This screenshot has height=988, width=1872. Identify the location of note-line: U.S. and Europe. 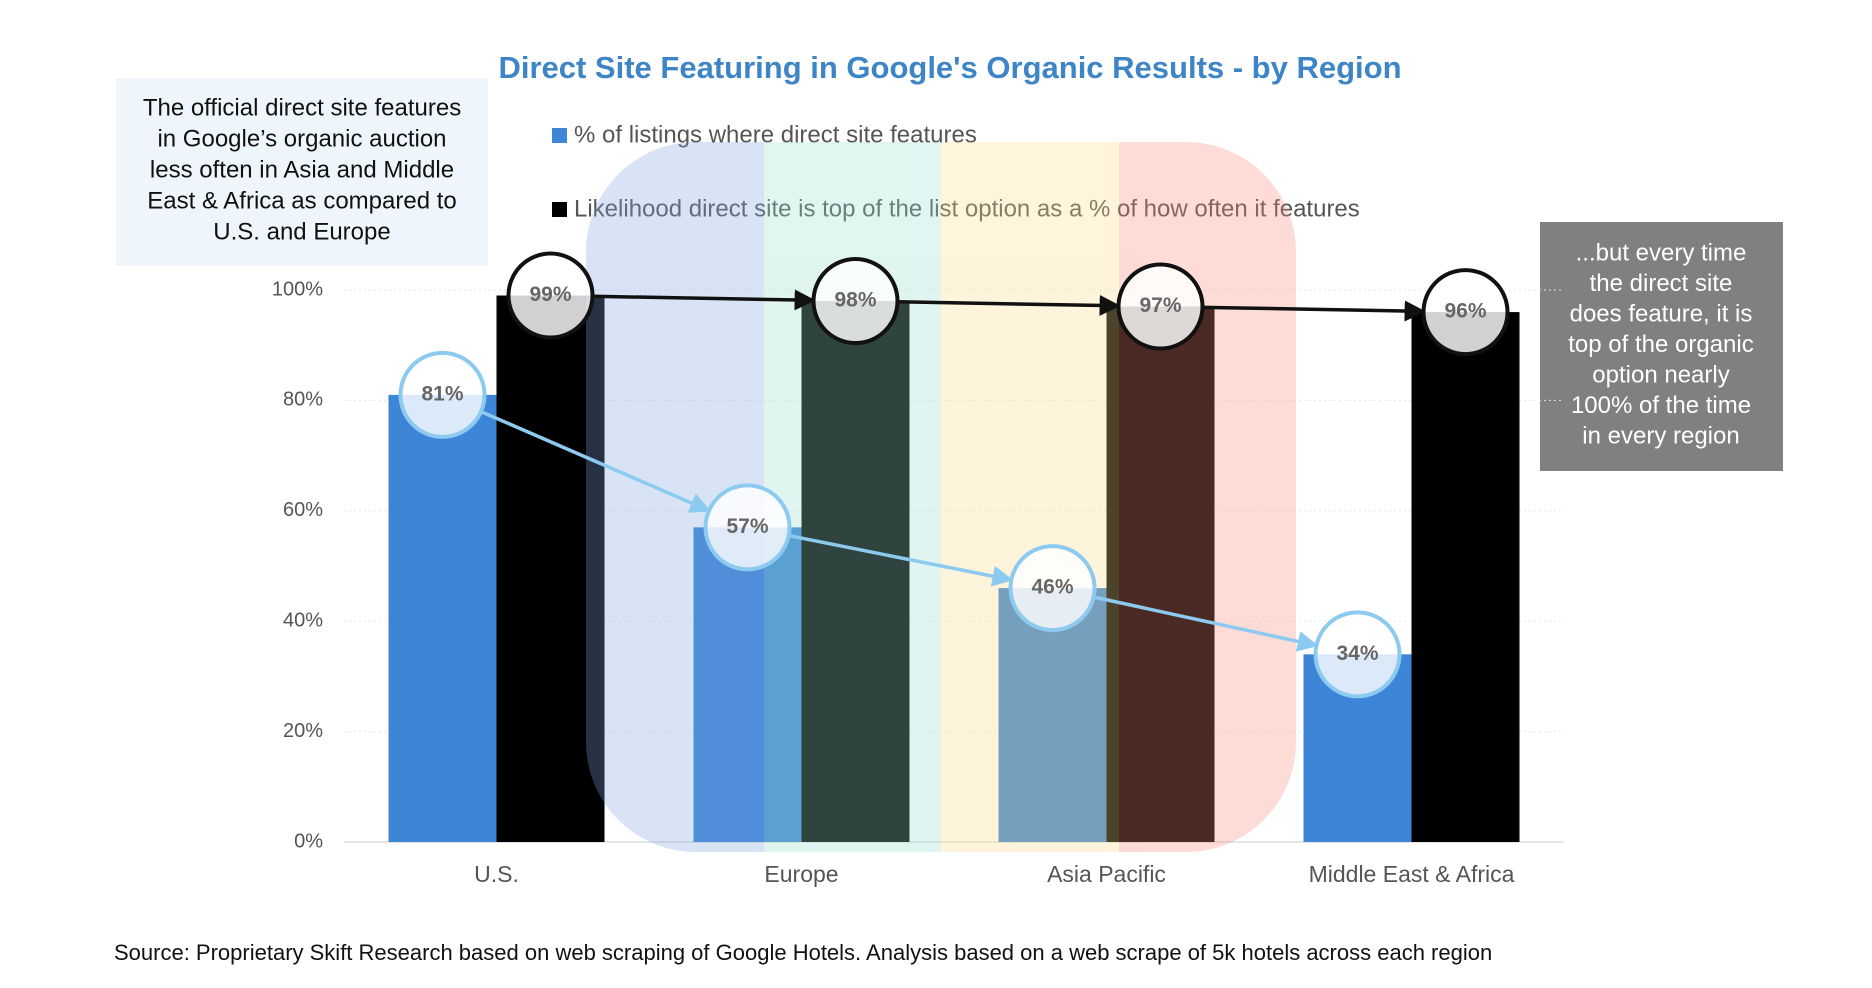
(301, 231).